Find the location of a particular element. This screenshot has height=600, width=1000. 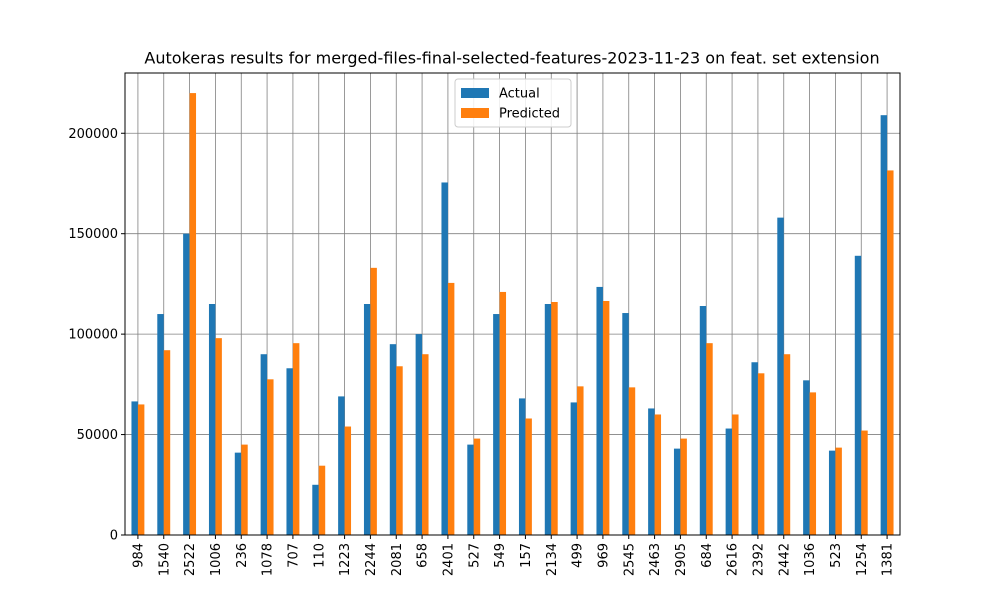

x-tick-label: 2081 is located at coordinates (397, 559).